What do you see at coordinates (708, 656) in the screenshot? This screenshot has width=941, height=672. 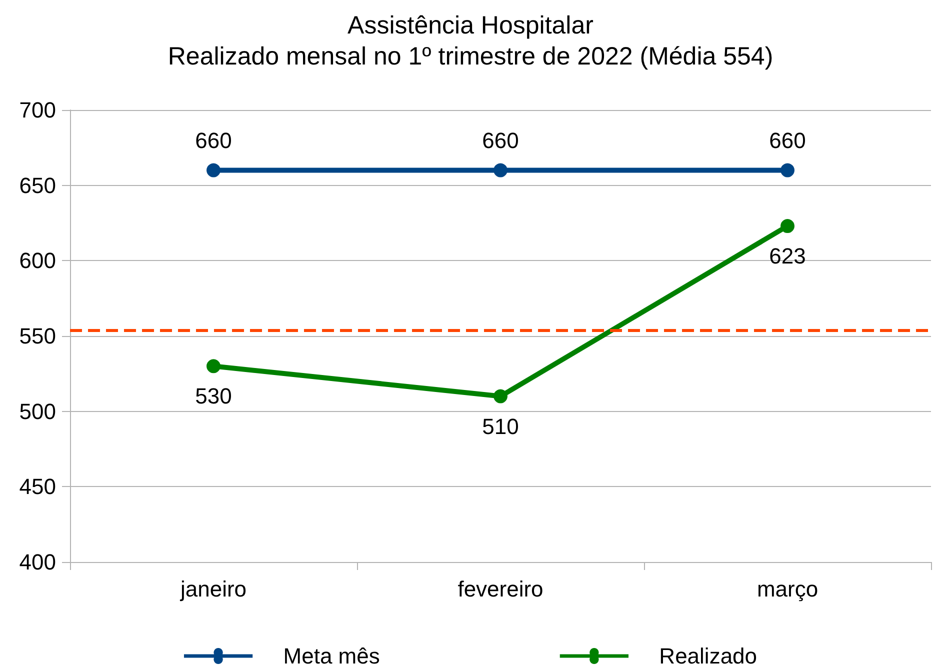 I see `legend-label: Realizado` at bounding box center [708, 656].